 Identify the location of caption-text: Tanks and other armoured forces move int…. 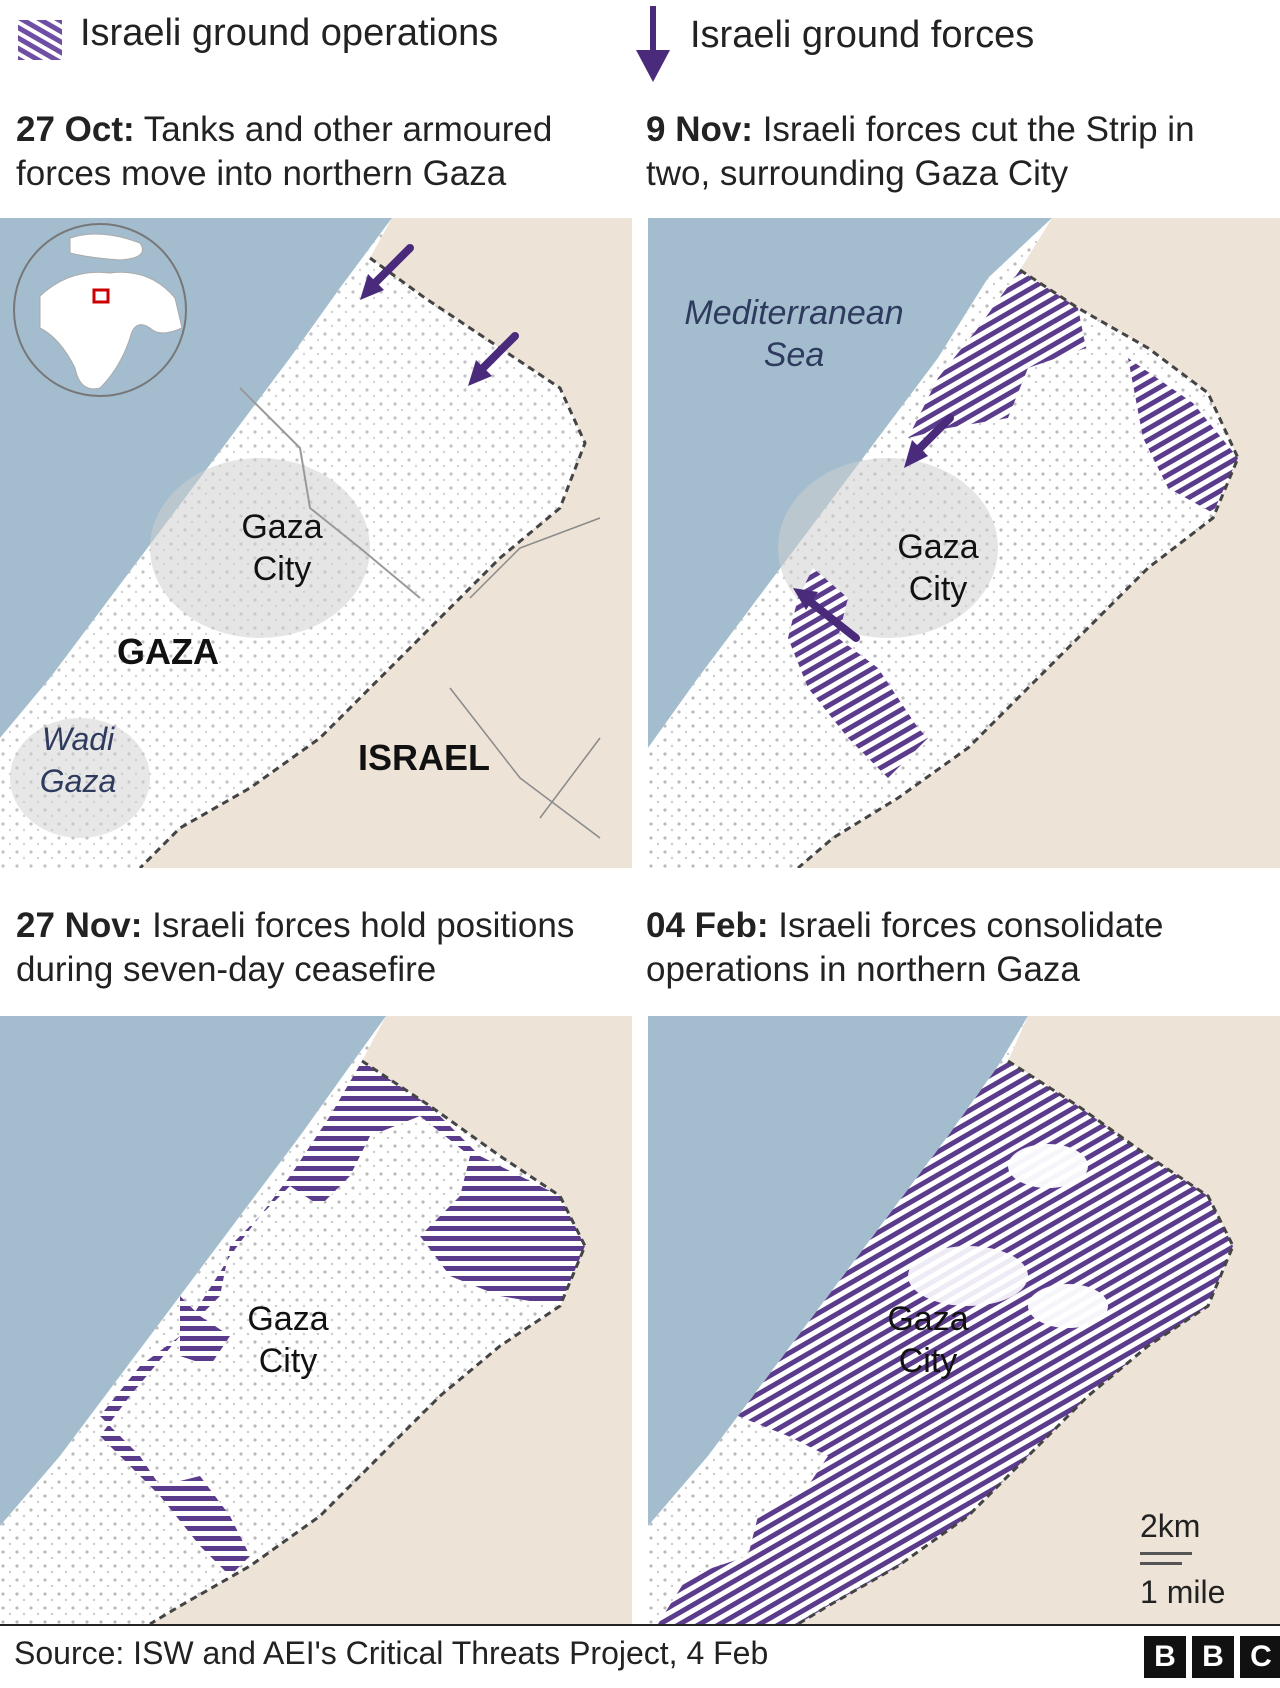
(284, 151).